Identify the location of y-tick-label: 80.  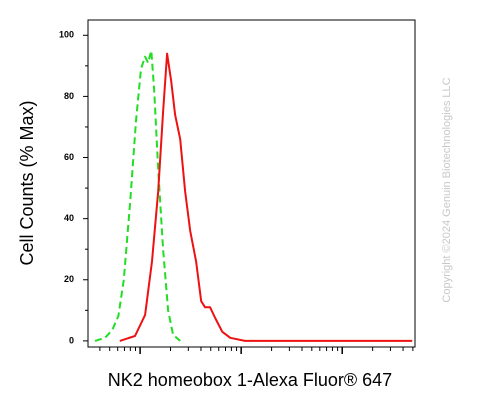
(69, 96).